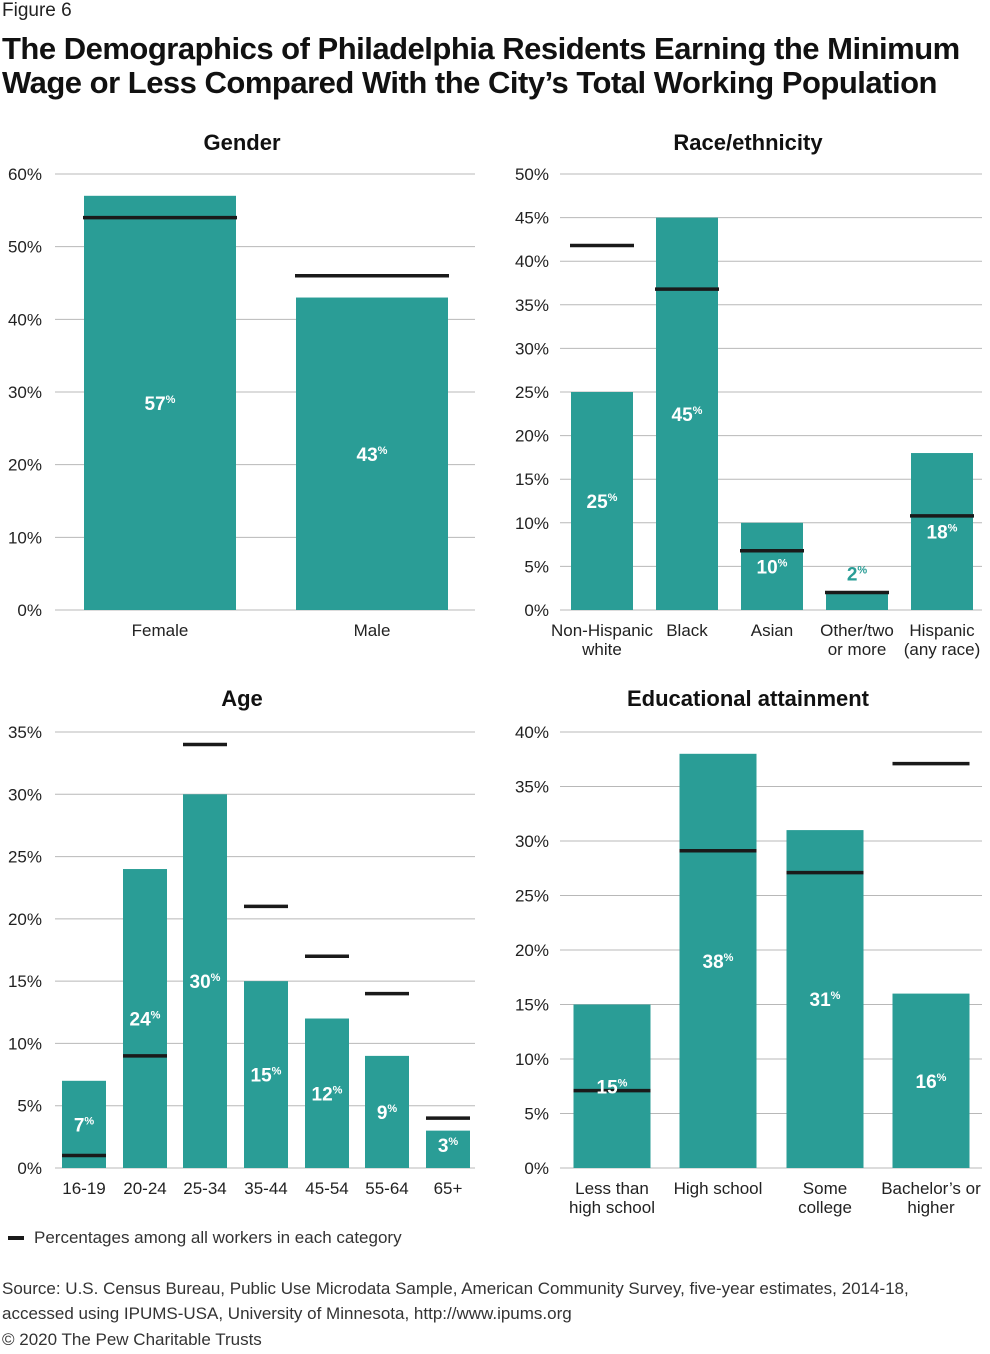 The height and width of the screenshot is (1354, 990). Describe the element at coordinates (942, 649) in the screenshot. I see `category-label: (any race)` at that location.